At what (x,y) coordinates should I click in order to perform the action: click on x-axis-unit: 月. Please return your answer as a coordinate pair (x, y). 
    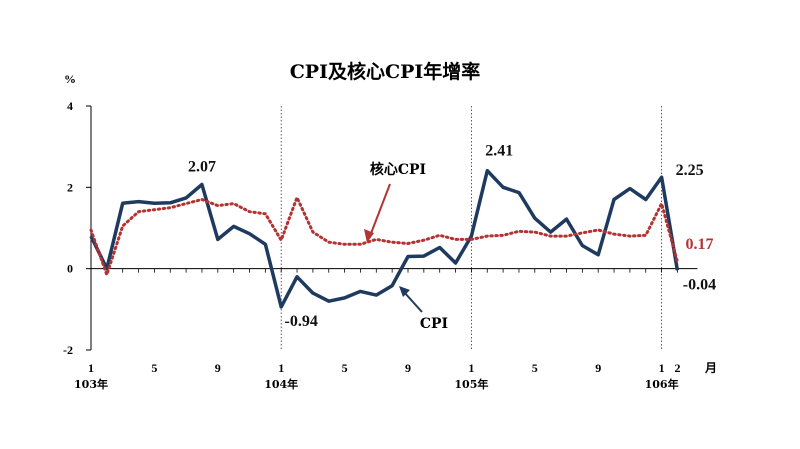
    Looking at the image, I should click on (710, 368).